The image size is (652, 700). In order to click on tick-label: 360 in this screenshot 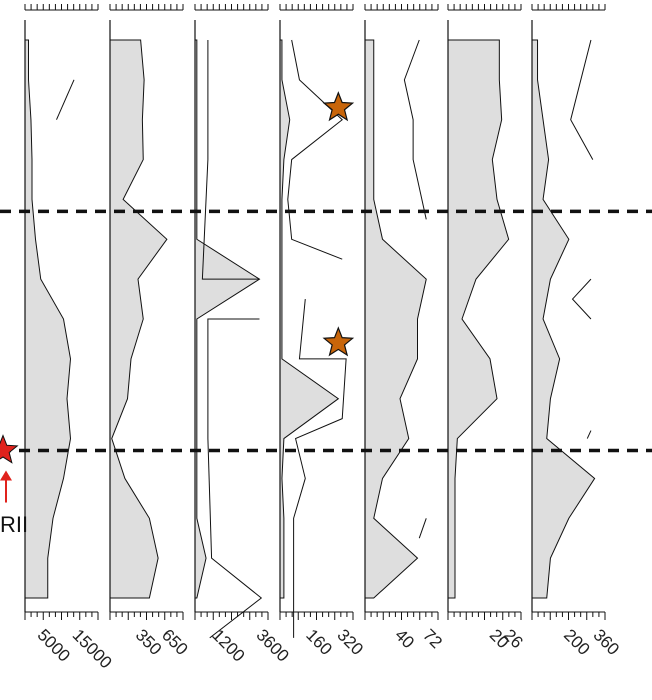, I will do `click(605, 641)`.